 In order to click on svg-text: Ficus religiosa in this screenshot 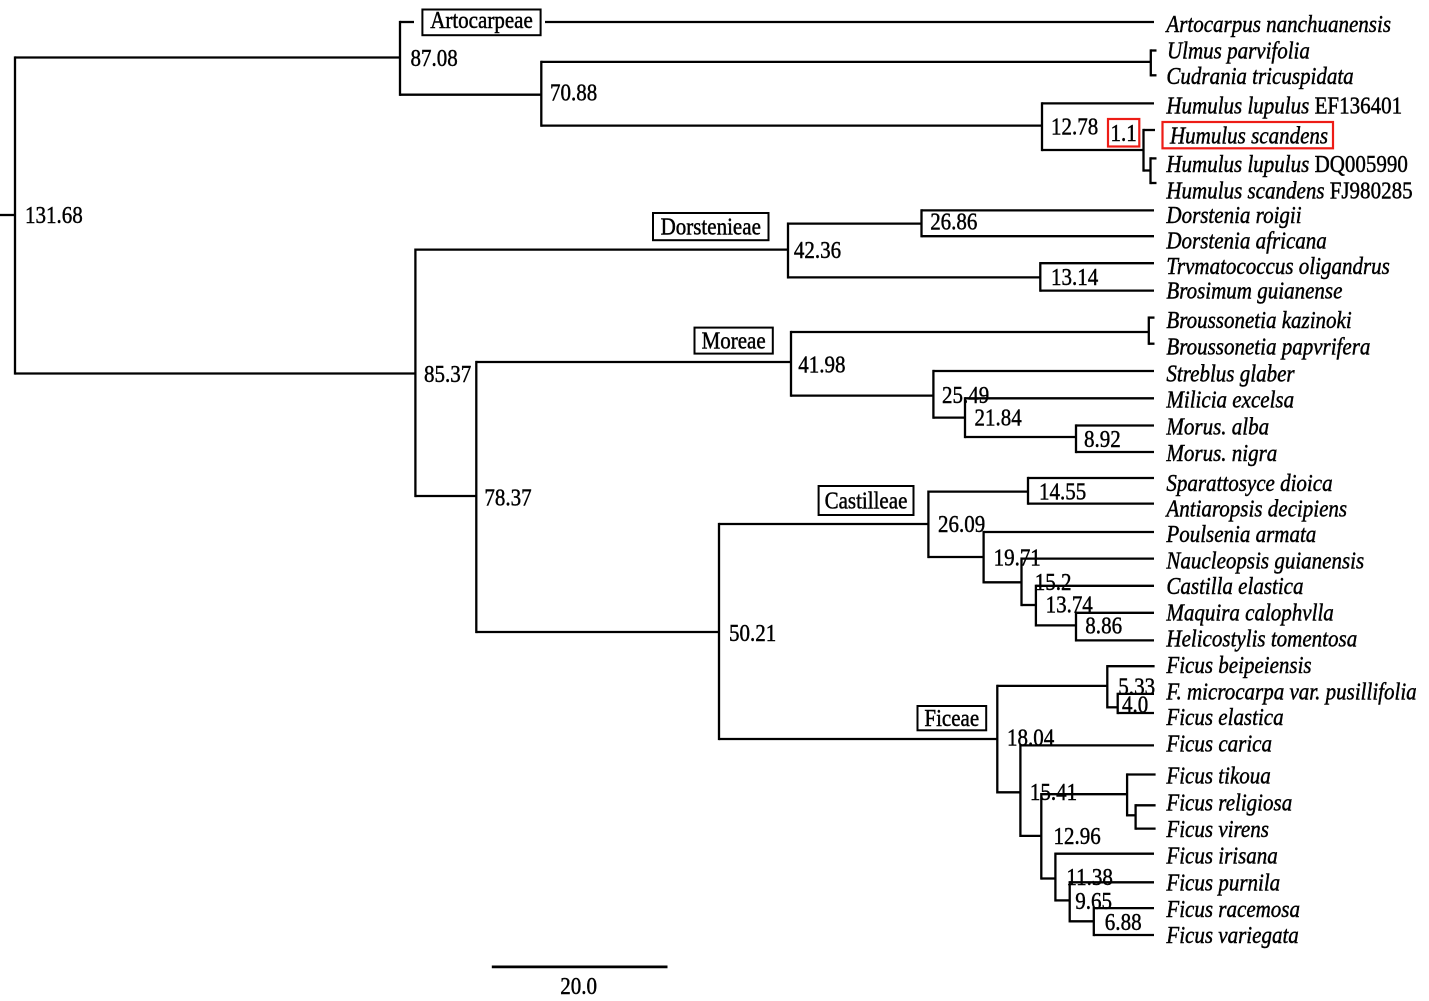, I will do `click(1229, 804)`.